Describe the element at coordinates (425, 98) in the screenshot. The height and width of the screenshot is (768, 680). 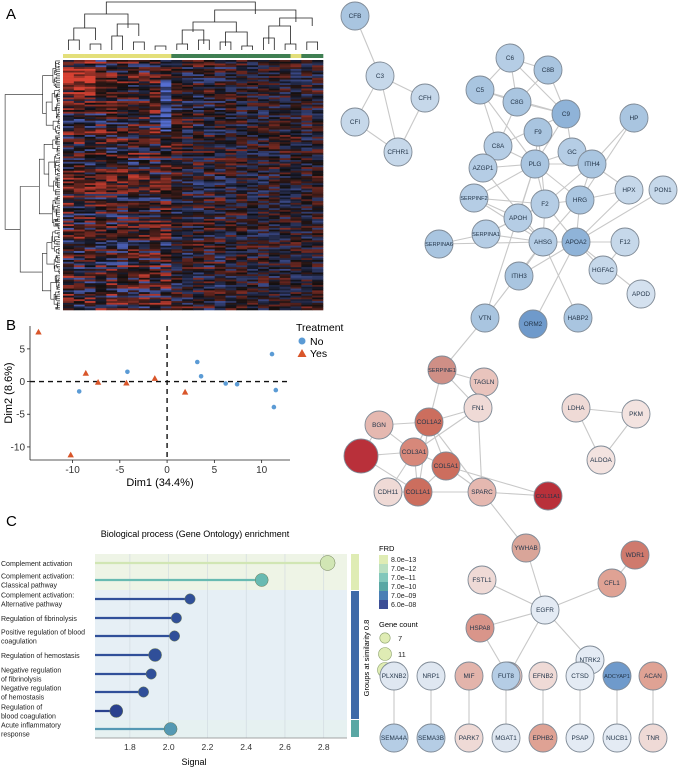
I see `network-node-cfh` at that location.